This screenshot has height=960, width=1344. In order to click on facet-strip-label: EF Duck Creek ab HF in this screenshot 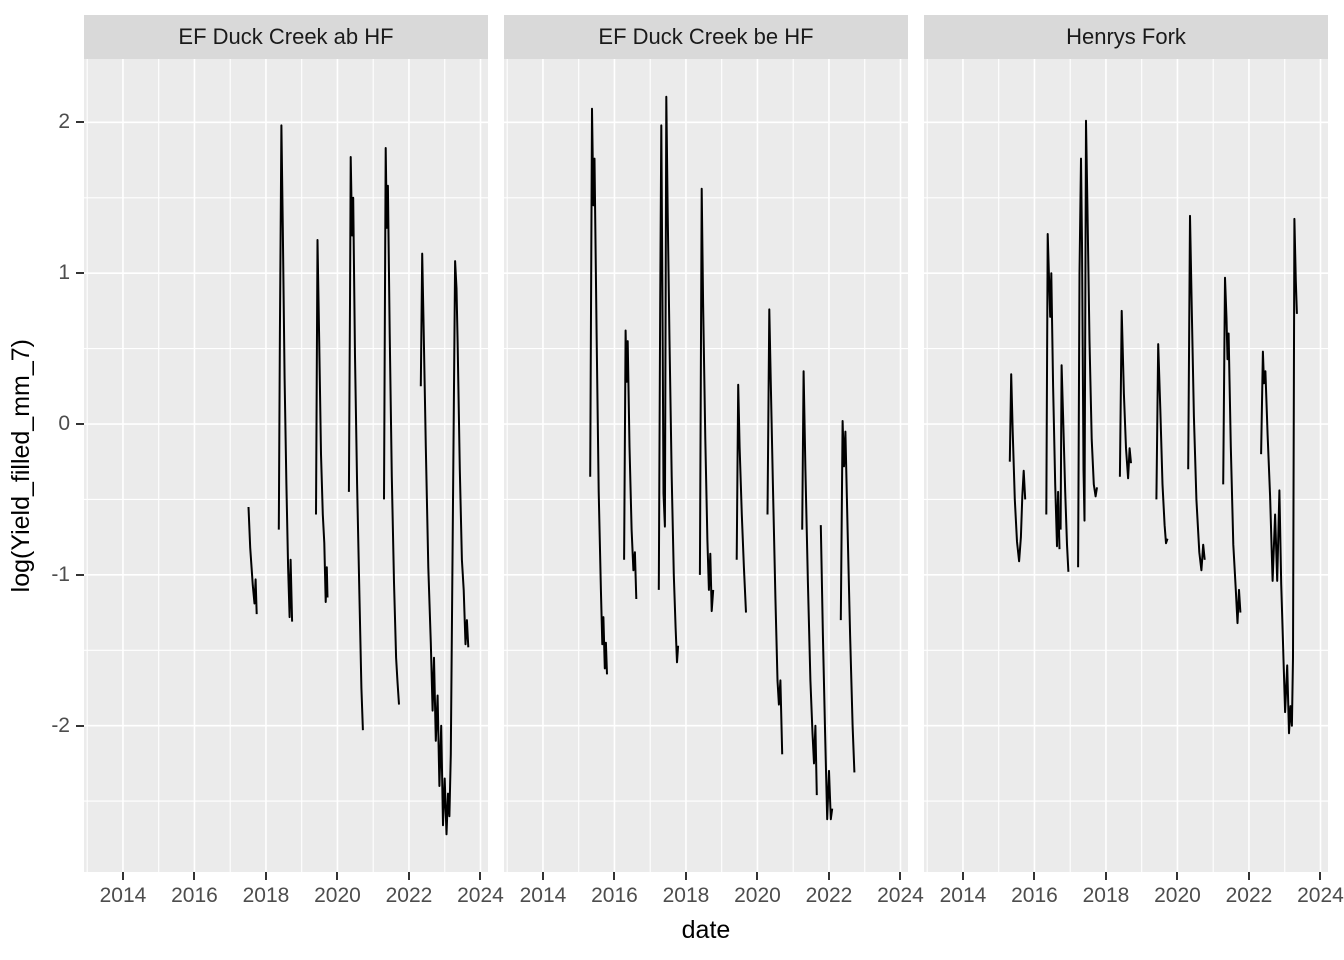, I will do `click(286, 36)`.